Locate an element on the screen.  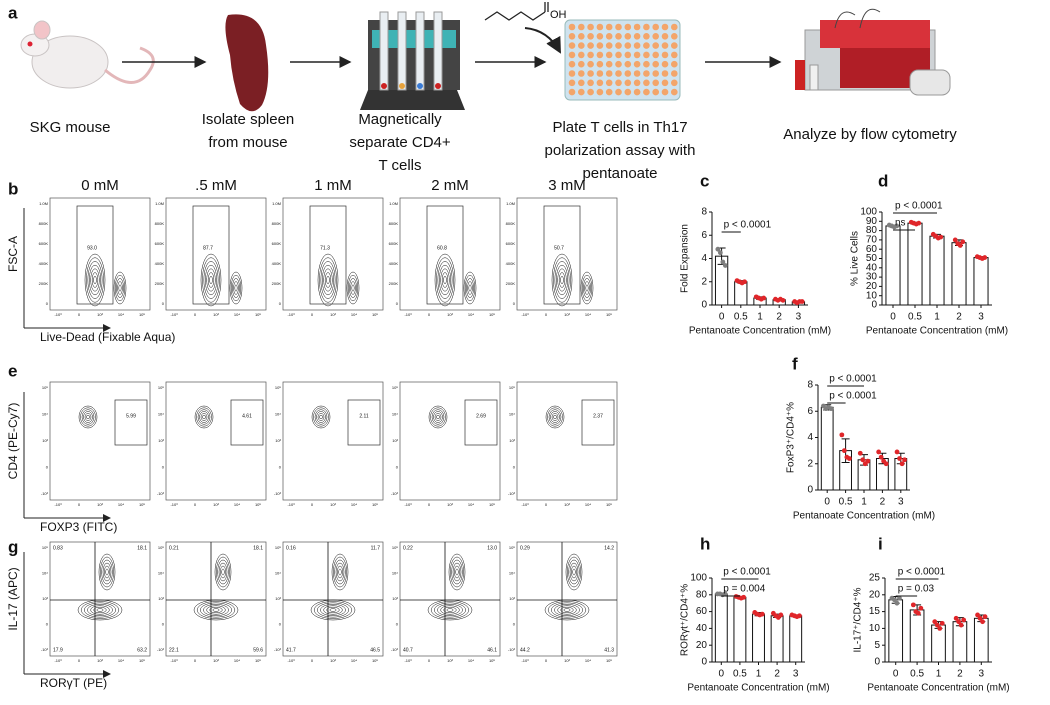
y-axis-label: FoxP3⁺/CD4⁺% is located at coordinates (791, 437).